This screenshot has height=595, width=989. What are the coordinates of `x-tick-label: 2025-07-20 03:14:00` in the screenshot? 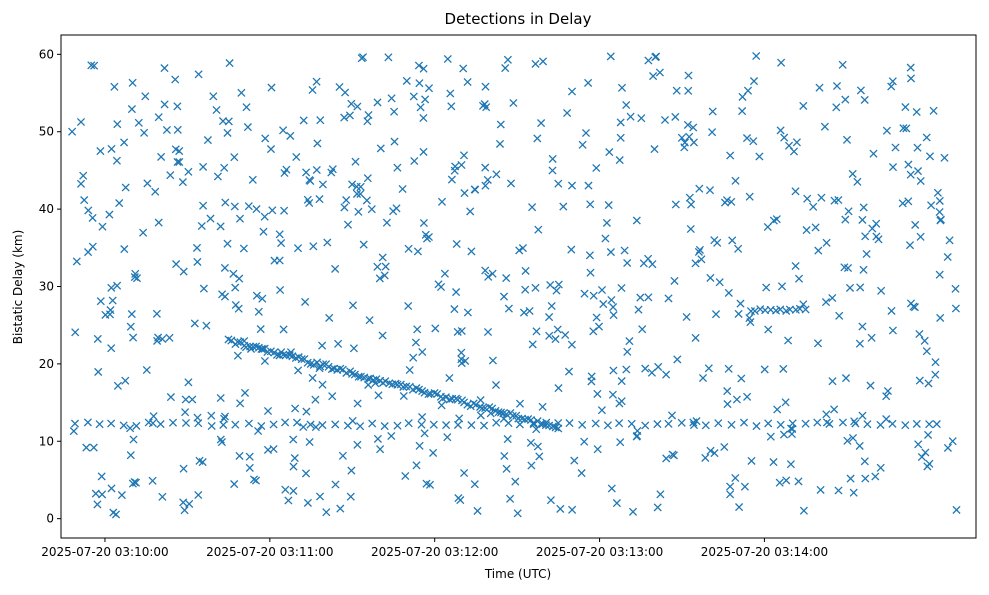 It's located at (764, 552).